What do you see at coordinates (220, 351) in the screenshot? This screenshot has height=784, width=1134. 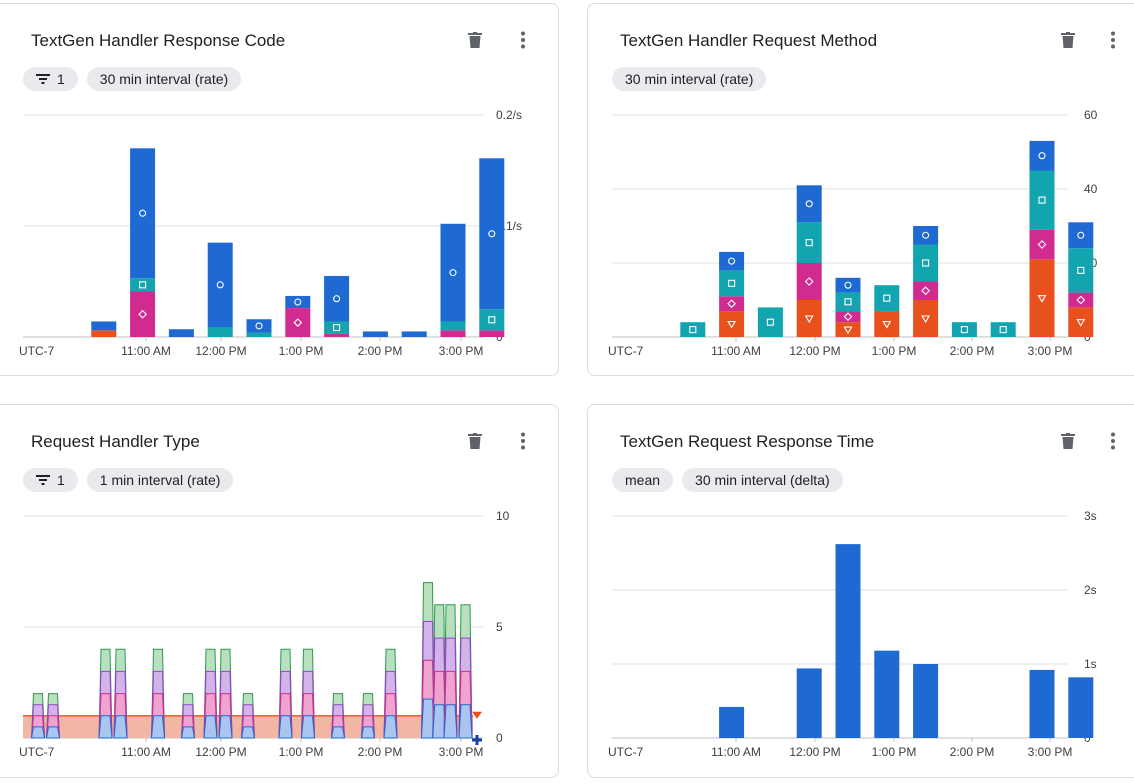 I see `x-tick-label: 12:00 PM` at bounding box center [220, 351].